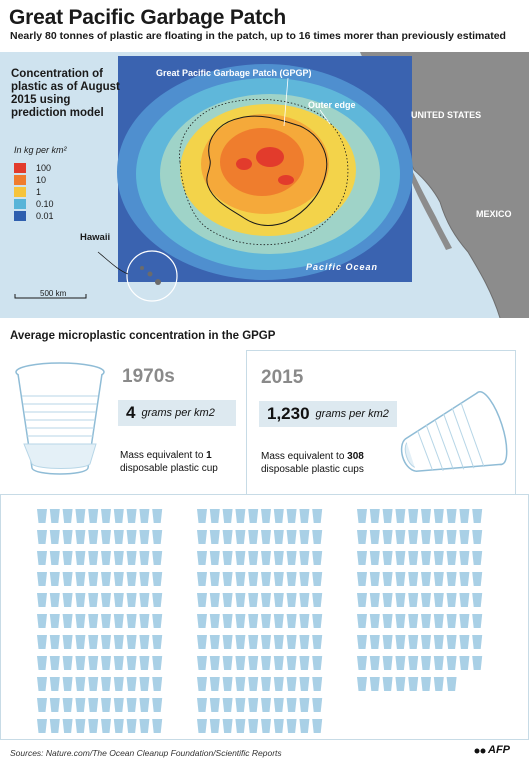 This screenshot has width=529, height=768. I want to click on legend-item: 1, so click(34, 192).